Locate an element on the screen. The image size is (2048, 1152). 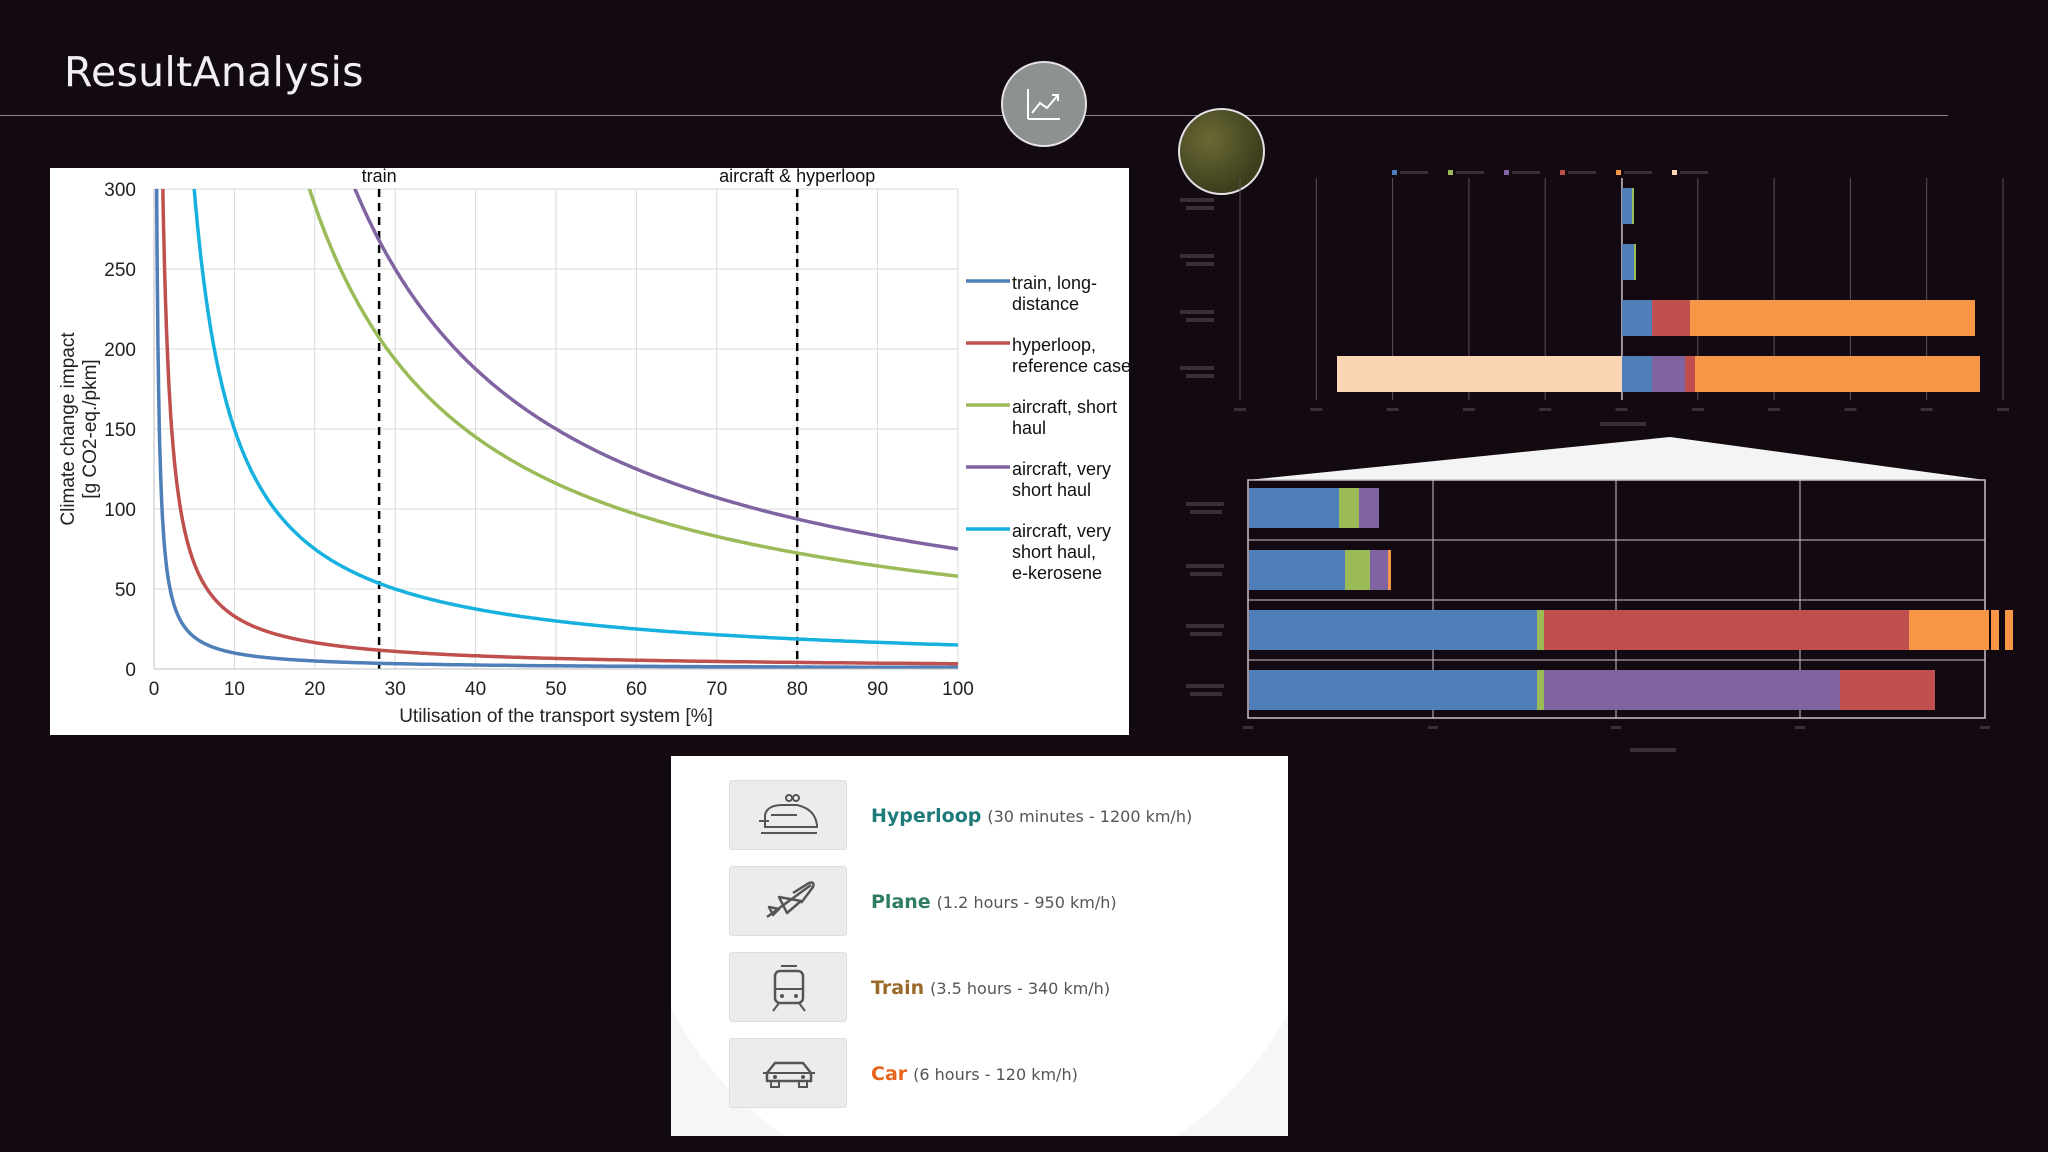
mode-name-hyperloop: Hyperloop is located at coordinates (926, 816).